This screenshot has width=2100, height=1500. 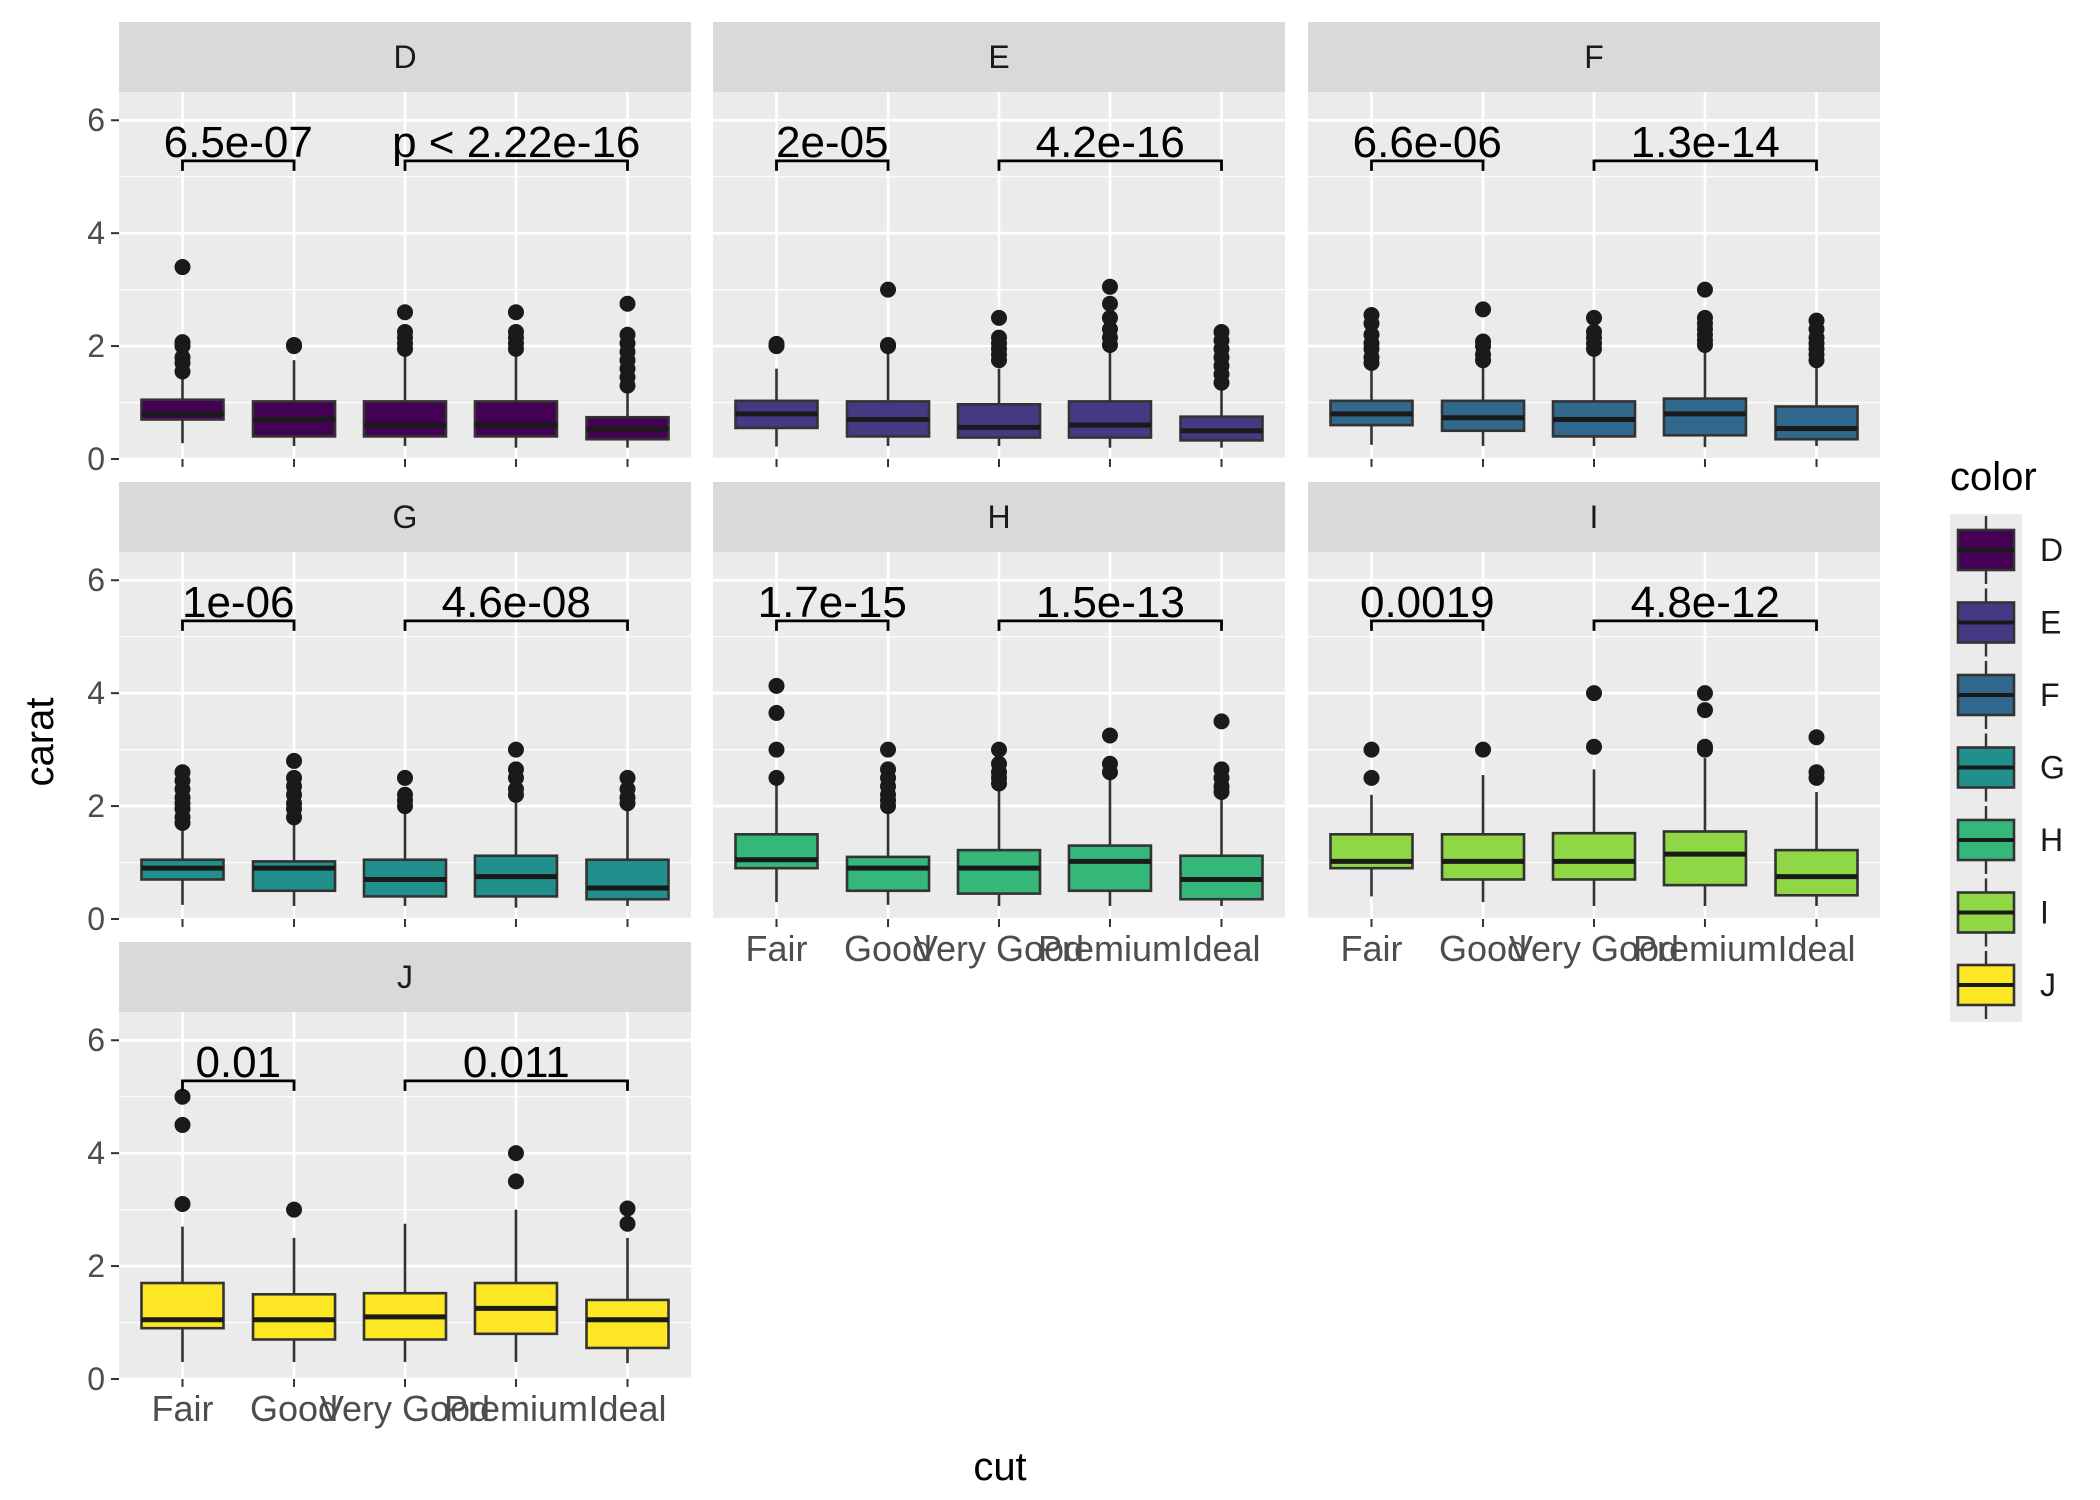 What do you see at coordinates (999, 1467) in the screenshot?
I see `x-axis-title: cut` at bounding box center [999, 1467].